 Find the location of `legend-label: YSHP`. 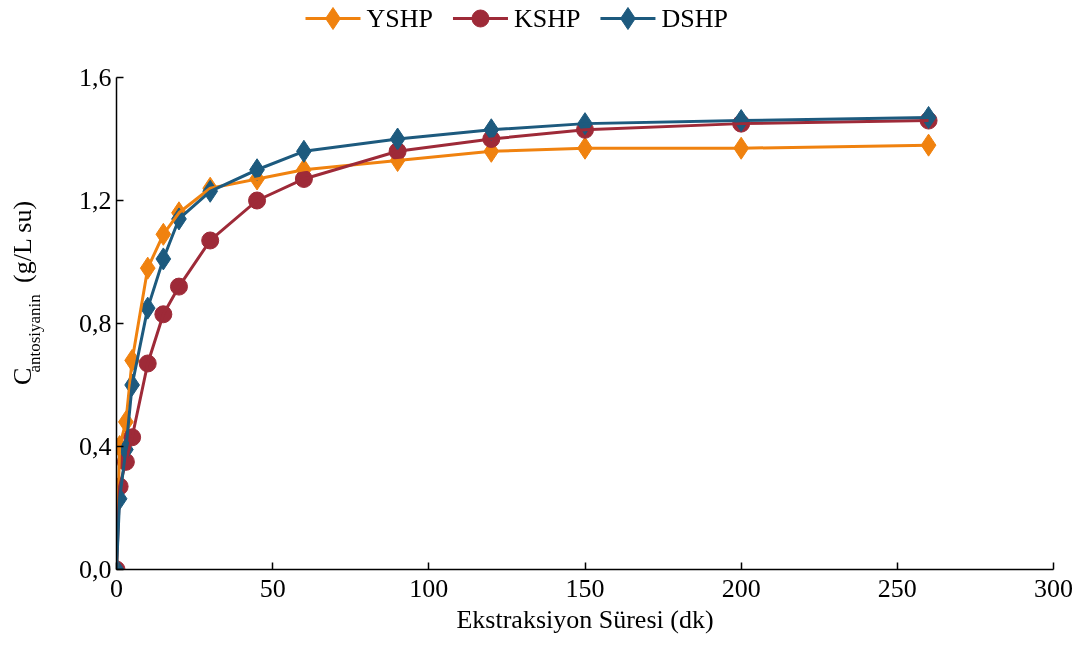

legend-label: YSHP is located at coordinates (399, 18).